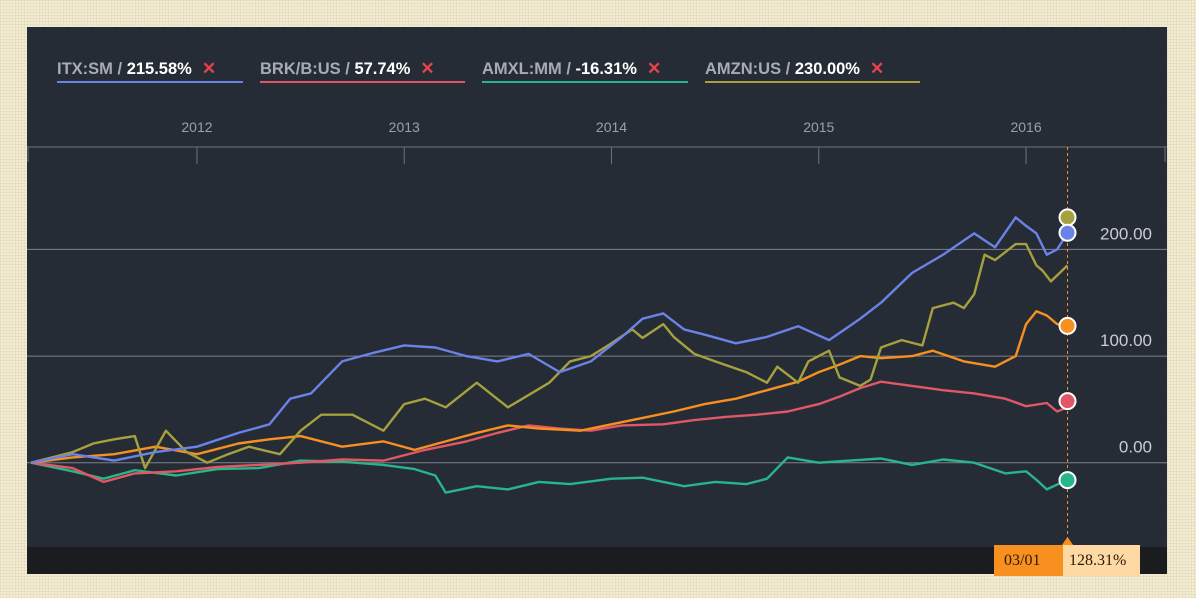 The image size is (1196, 598). What do you see at coordinates (818, 127) in the screenshot?
I see `x-tick-label: 2015` at bounding box center [818, 127].